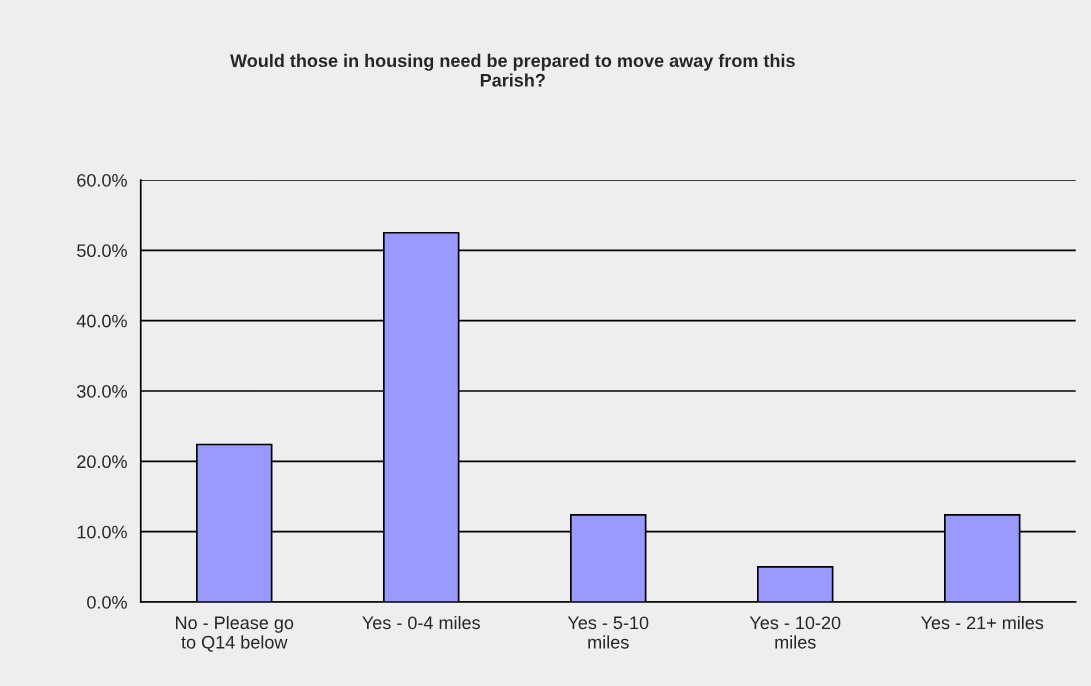 The image size is (1091, 686). Describe the element at coordinates (102, 532) in the screenshot. I see `y-tick-label: 10.0%` at that location.